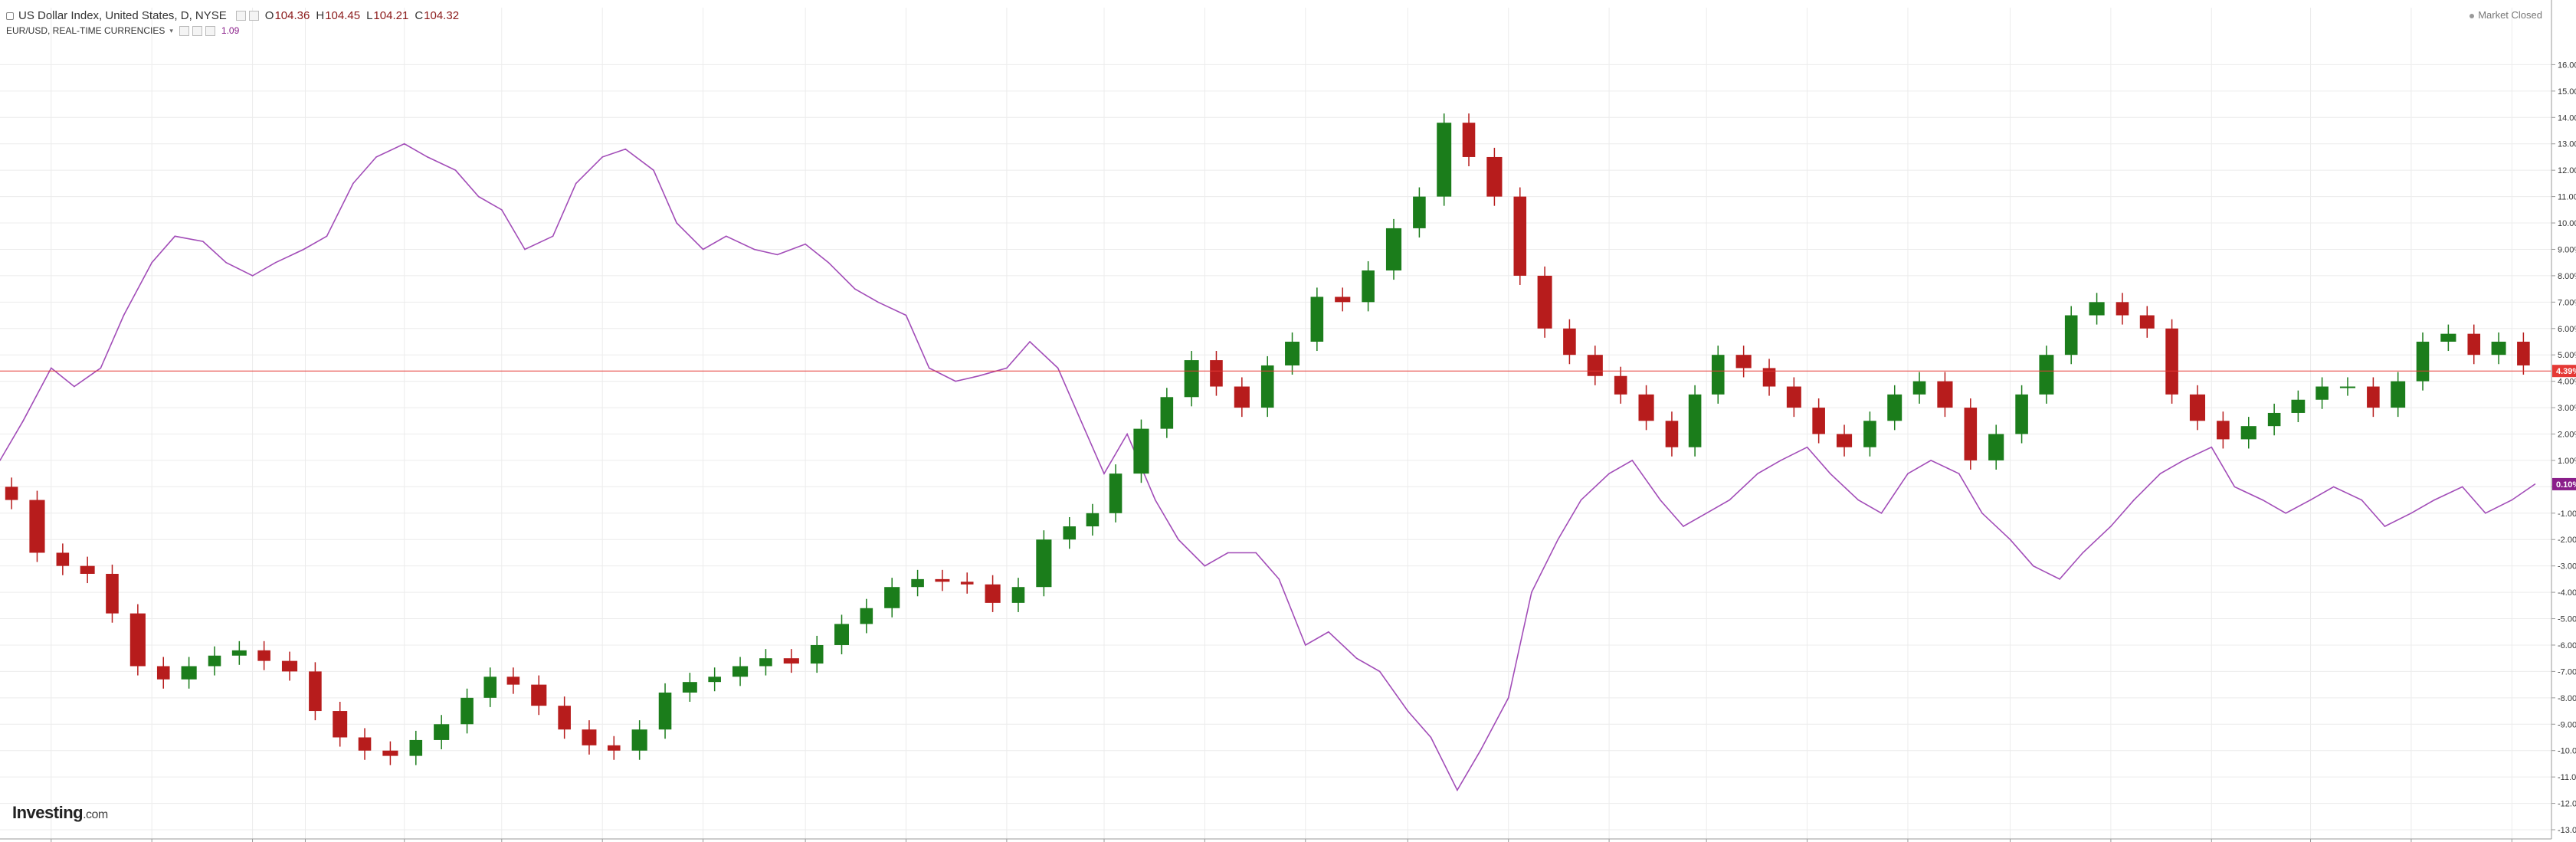  Describe the element at coordinates (2567, 593) in the screenshot. I see `y-tick-label: -4.00%` at that location.